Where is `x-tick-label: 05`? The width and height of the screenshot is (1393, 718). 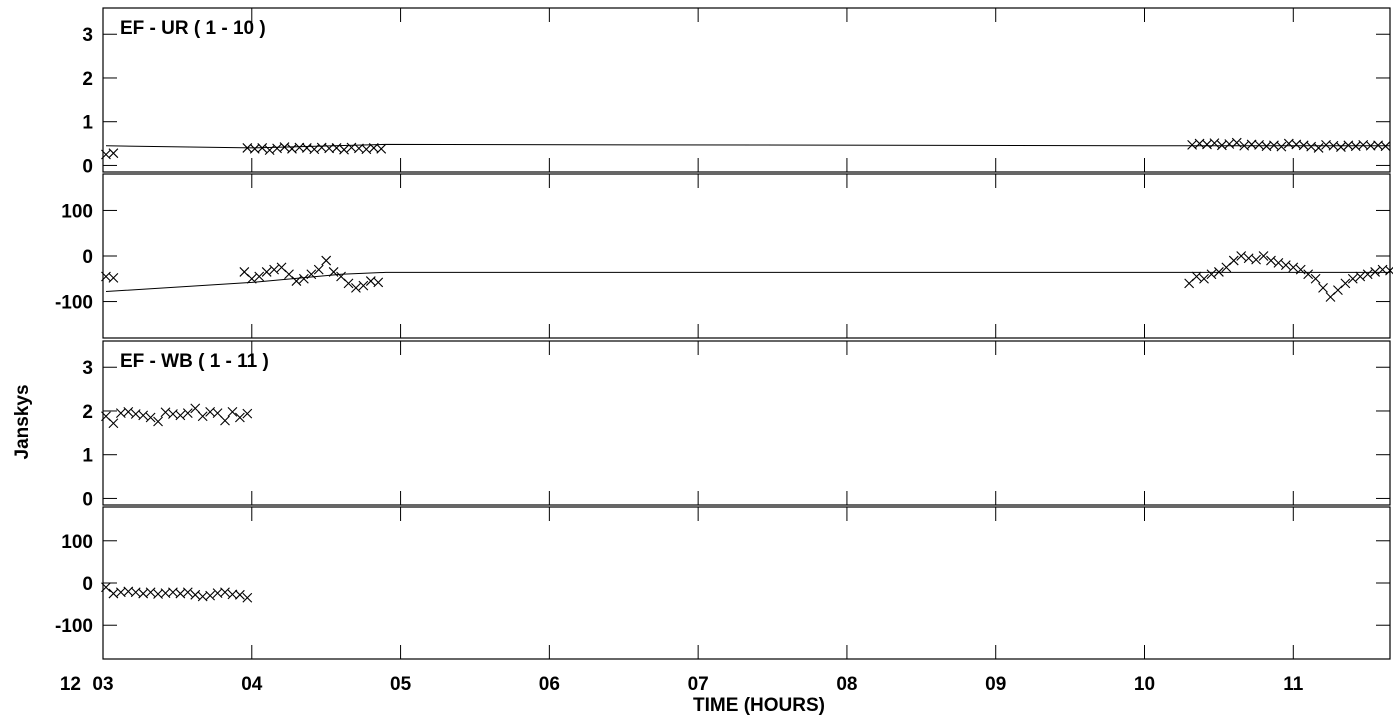
x-tick-label: 05 is located at coordinates (401, 684).